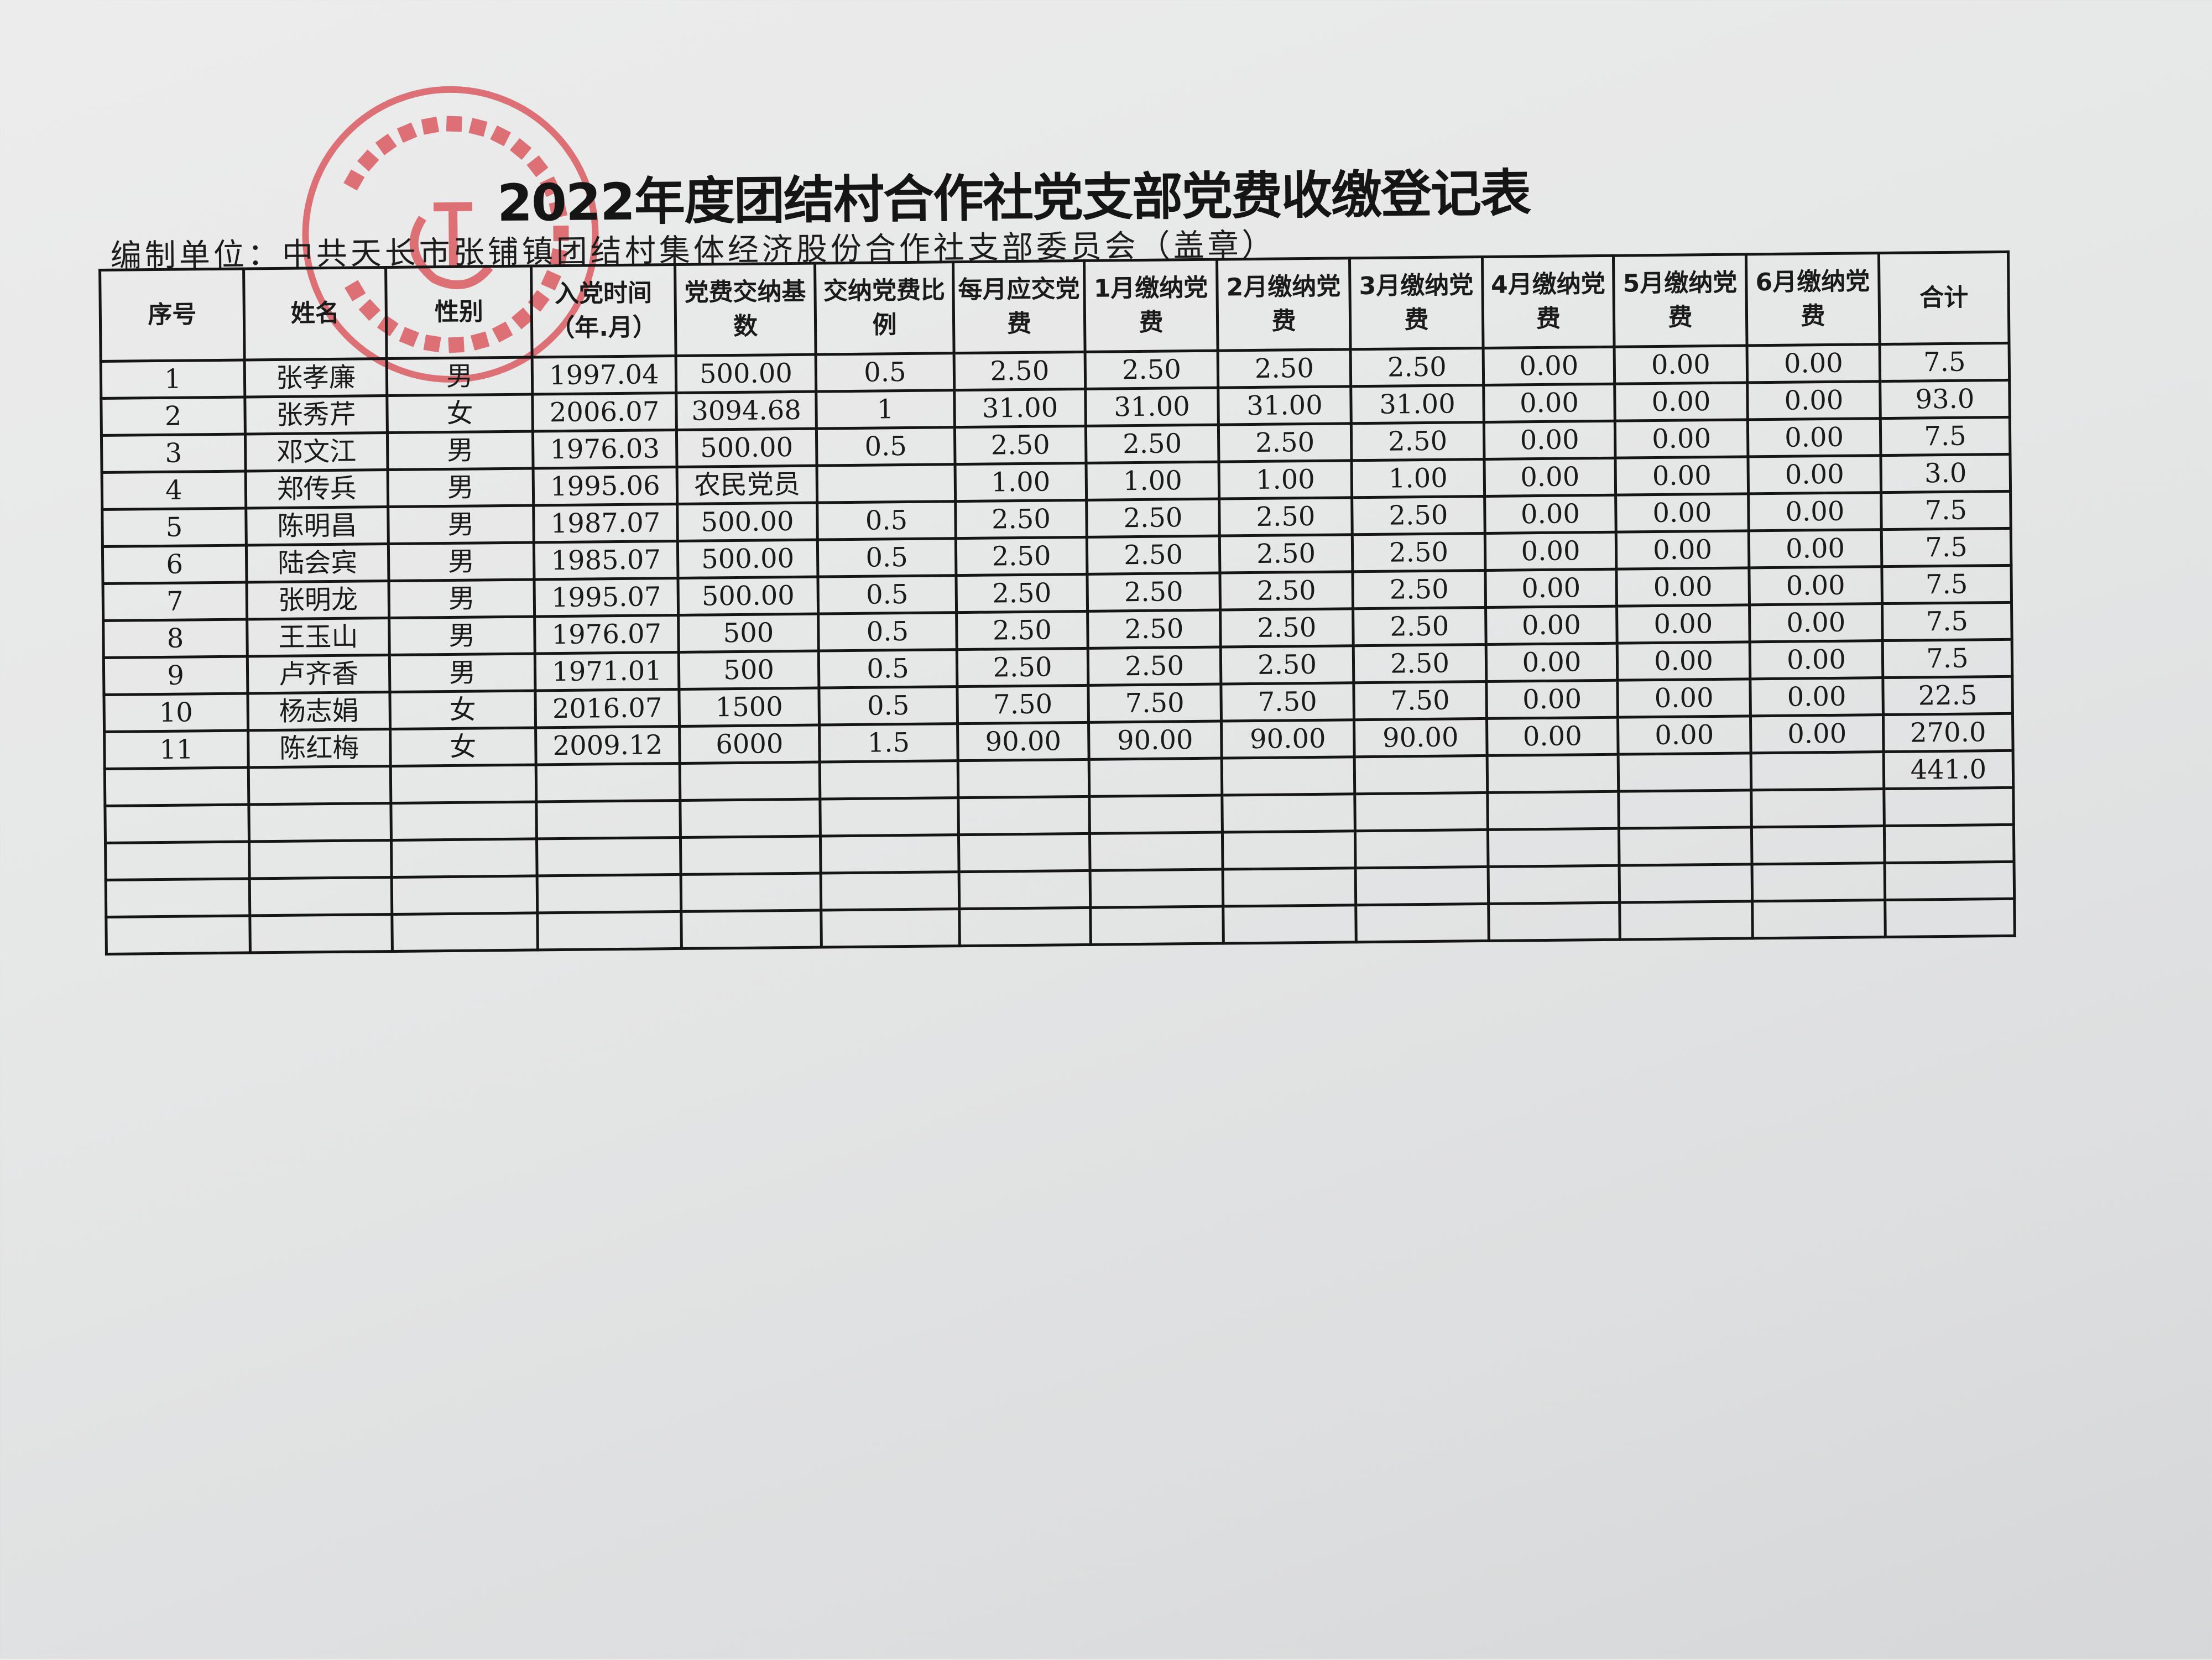 This screenshot has height=1660, width=2212. Describe the element at coordinates (608, 745) in the screenshot. I see `table-cell: 2009.12` at that location.